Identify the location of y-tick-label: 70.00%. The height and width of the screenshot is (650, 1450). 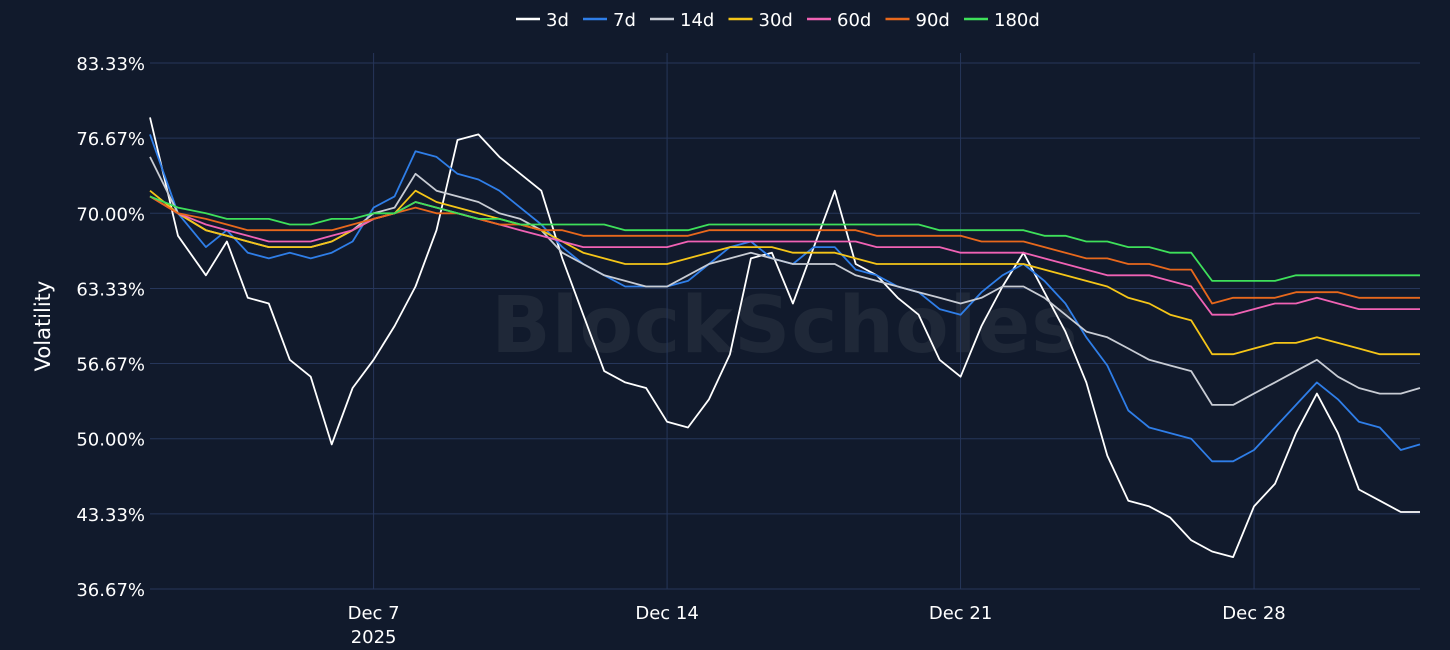
(110, 214).